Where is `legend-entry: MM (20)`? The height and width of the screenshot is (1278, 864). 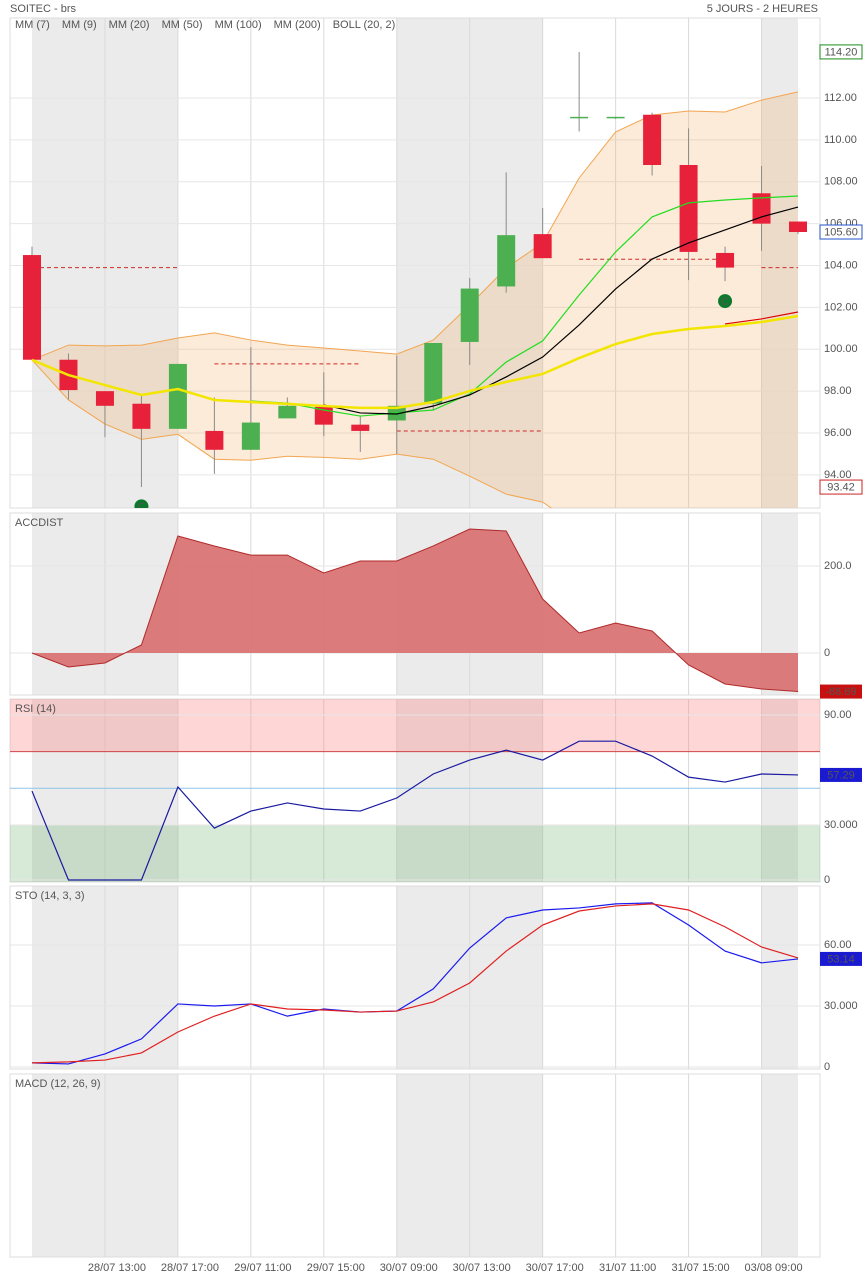
legend-entry: MM (20) is located at coordinates (129, 25).